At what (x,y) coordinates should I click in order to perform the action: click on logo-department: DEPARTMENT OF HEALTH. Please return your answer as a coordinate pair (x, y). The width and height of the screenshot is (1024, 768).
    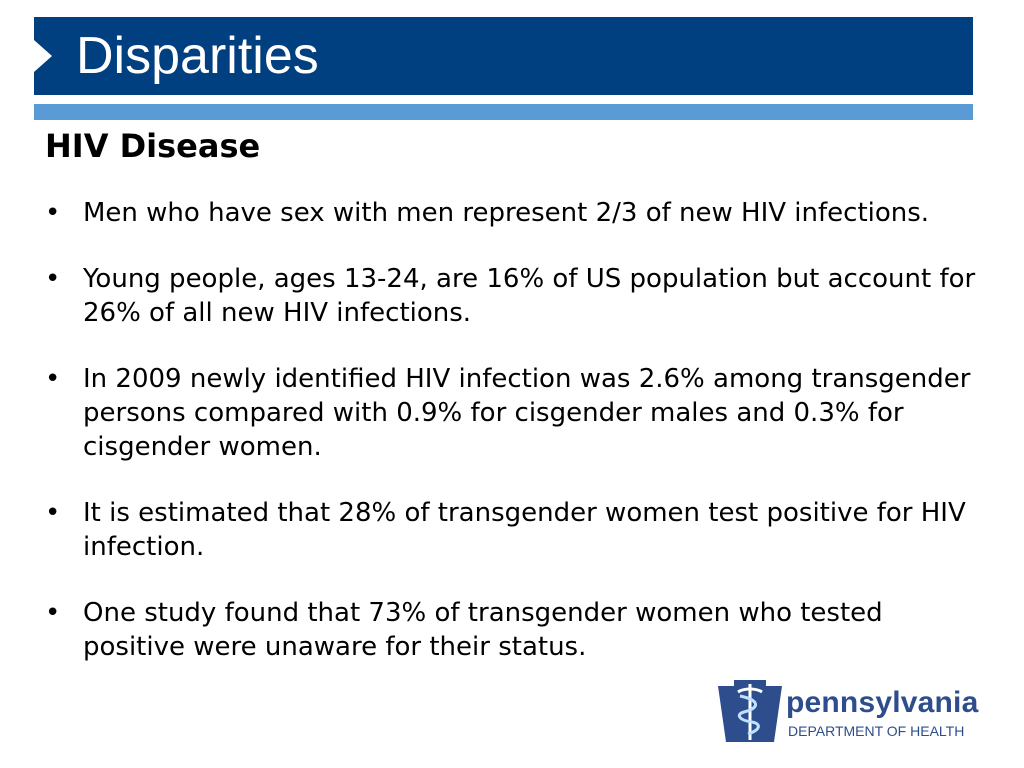
    Looking at the image, I should click on (876, 731).